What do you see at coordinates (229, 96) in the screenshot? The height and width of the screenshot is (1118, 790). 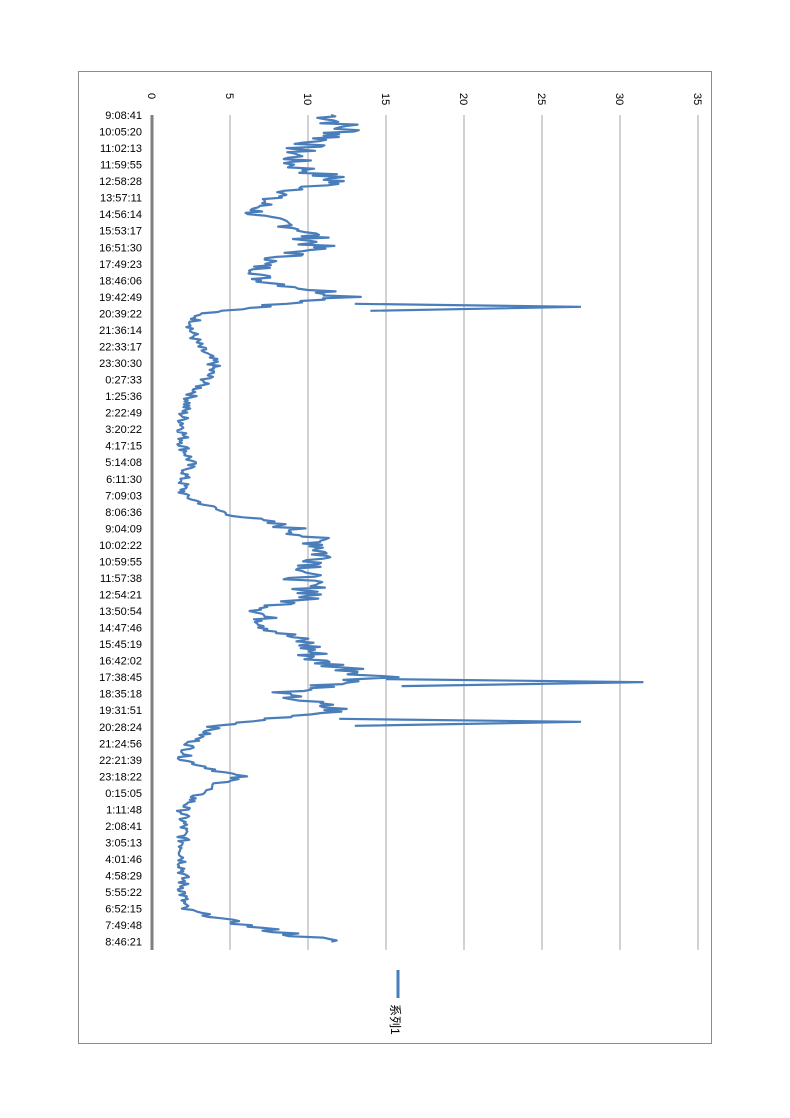 I see `value-tick-label: 5` at bounding box center [229, 96].